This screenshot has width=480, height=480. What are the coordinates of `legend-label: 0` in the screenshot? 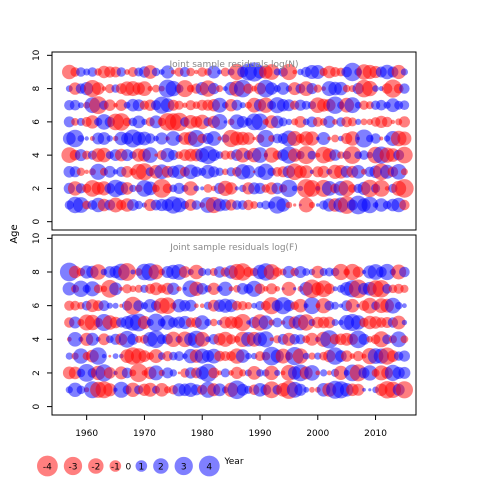 It's located at (128, 468).